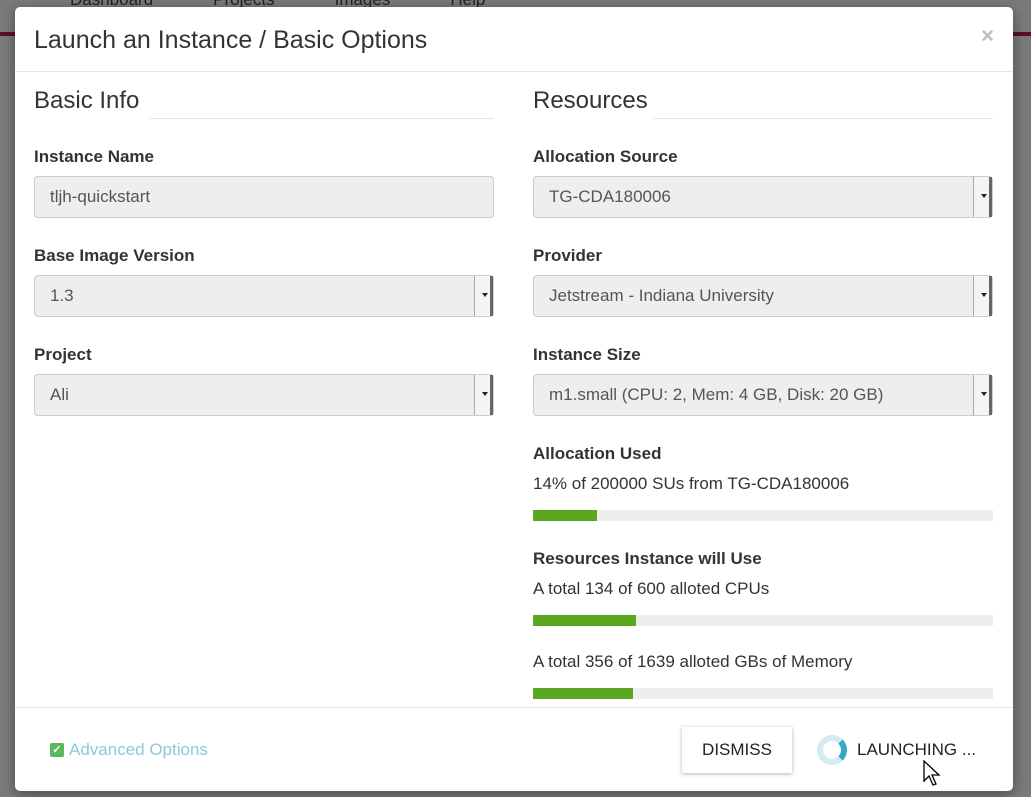 This screenshot has height=797, width=1031. I want to click on allocation-source-select: TG-CDA180006, so click(763, 197).